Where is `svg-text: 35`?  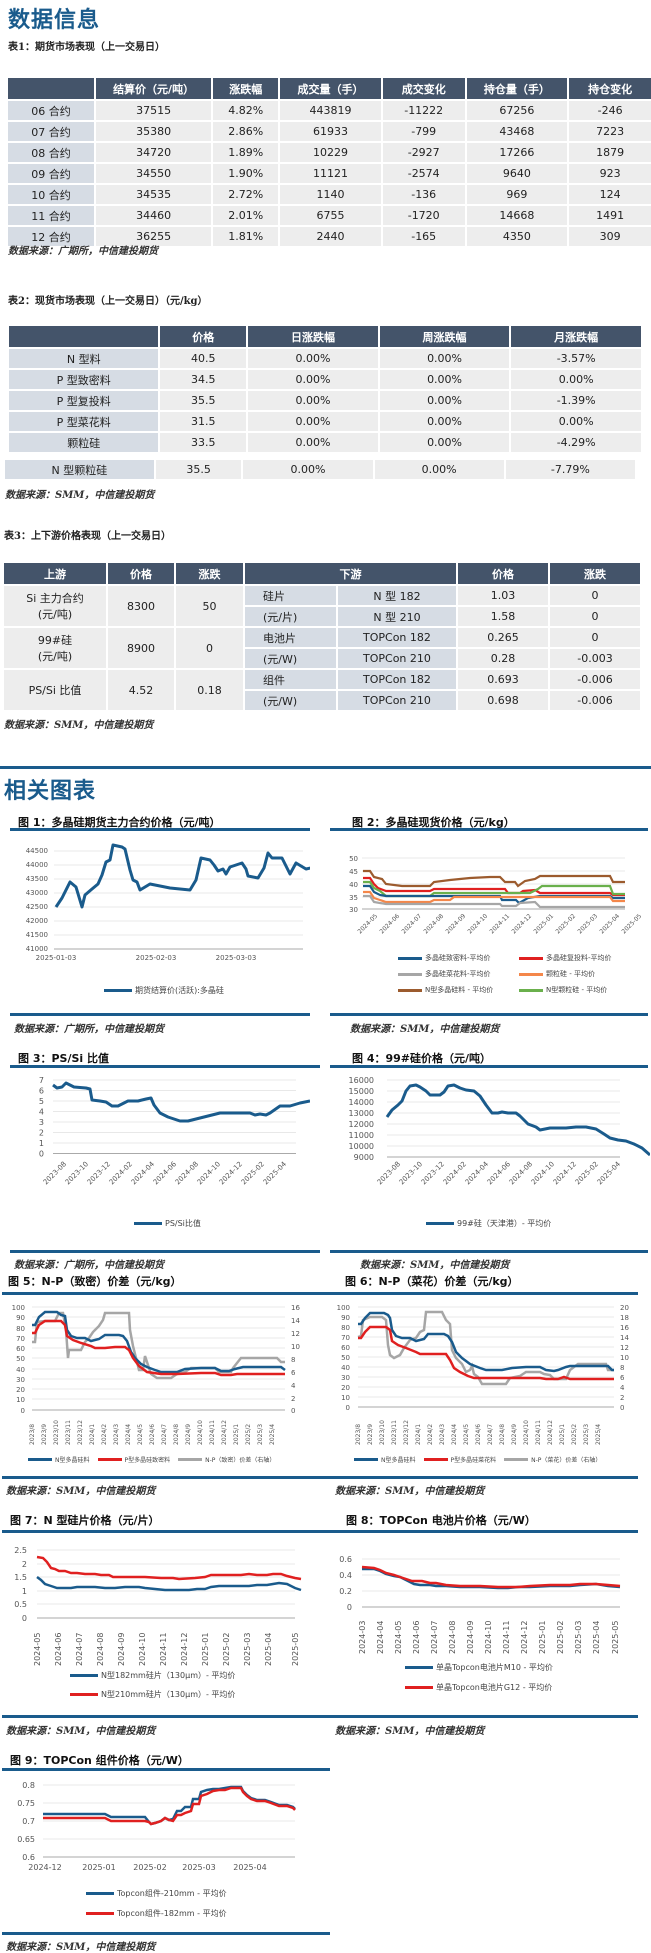 svg-text: 35 is located at coordinates (353, 898).